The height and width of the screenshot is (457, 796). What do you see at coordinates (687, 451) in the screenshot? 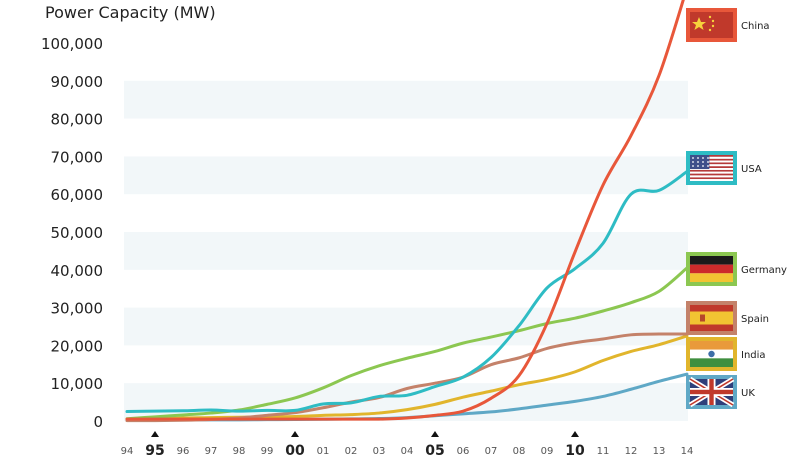
I see `x-tick-label: 14` at bounding box center [687, 451].